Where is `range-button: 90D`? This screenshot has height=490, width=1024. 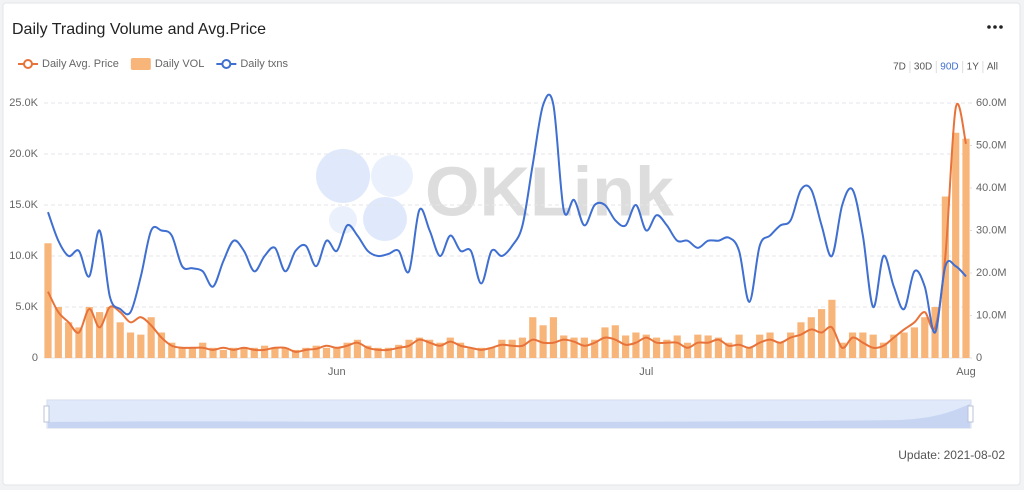
range-button: 90D is located at coordinates (949, 67).